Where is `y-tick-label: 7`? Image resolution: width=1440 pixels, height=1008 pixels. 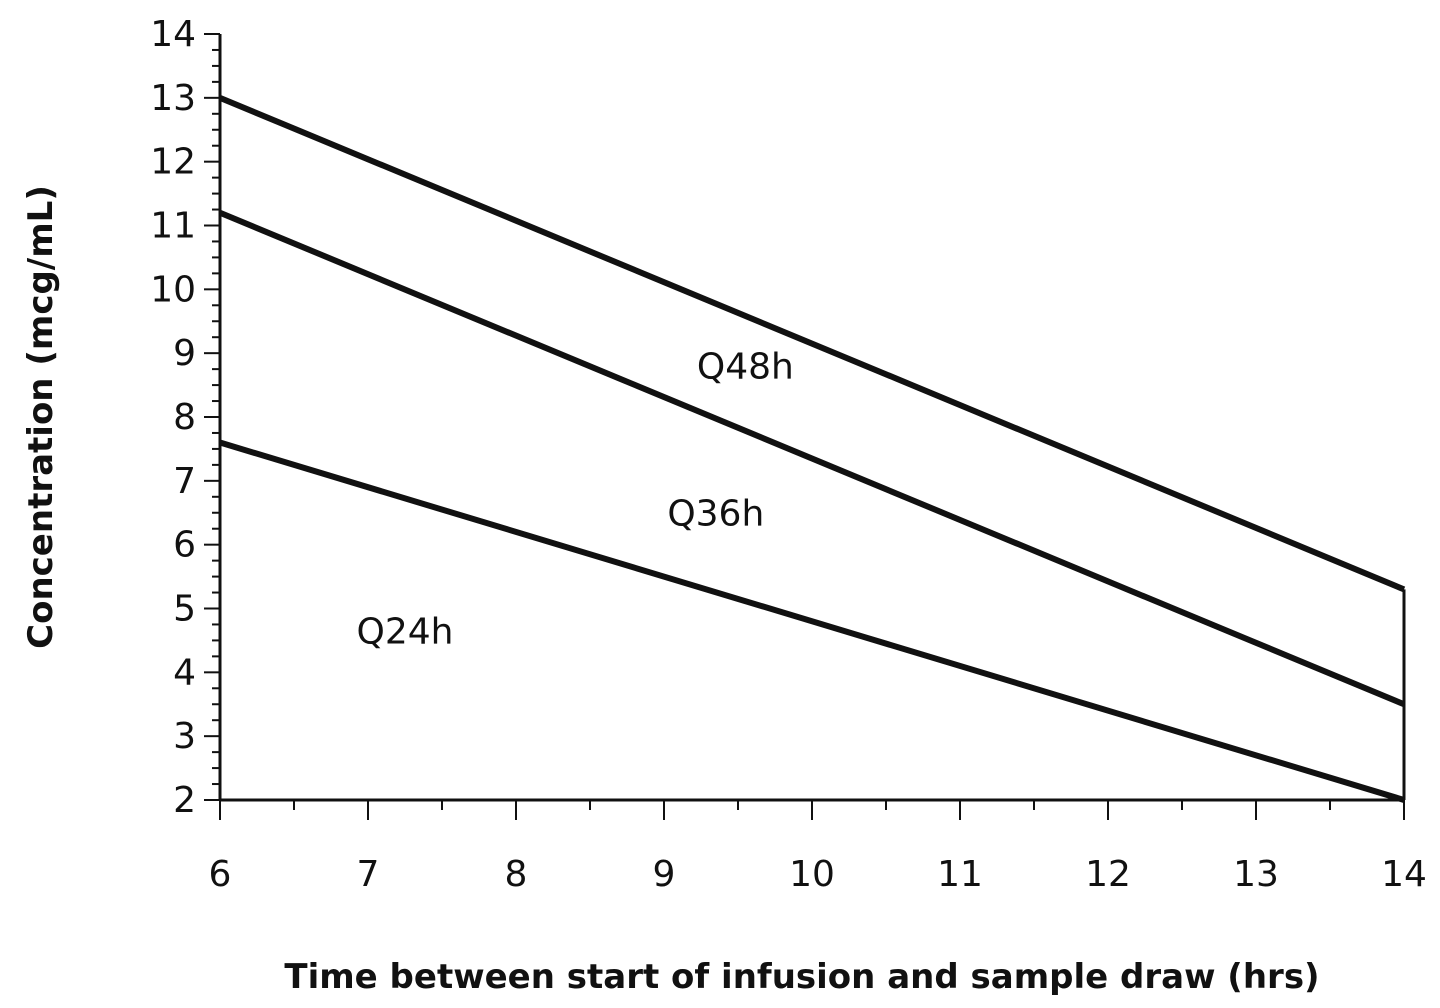 y-tick-label: 7 is located at coordinates (184, 481).